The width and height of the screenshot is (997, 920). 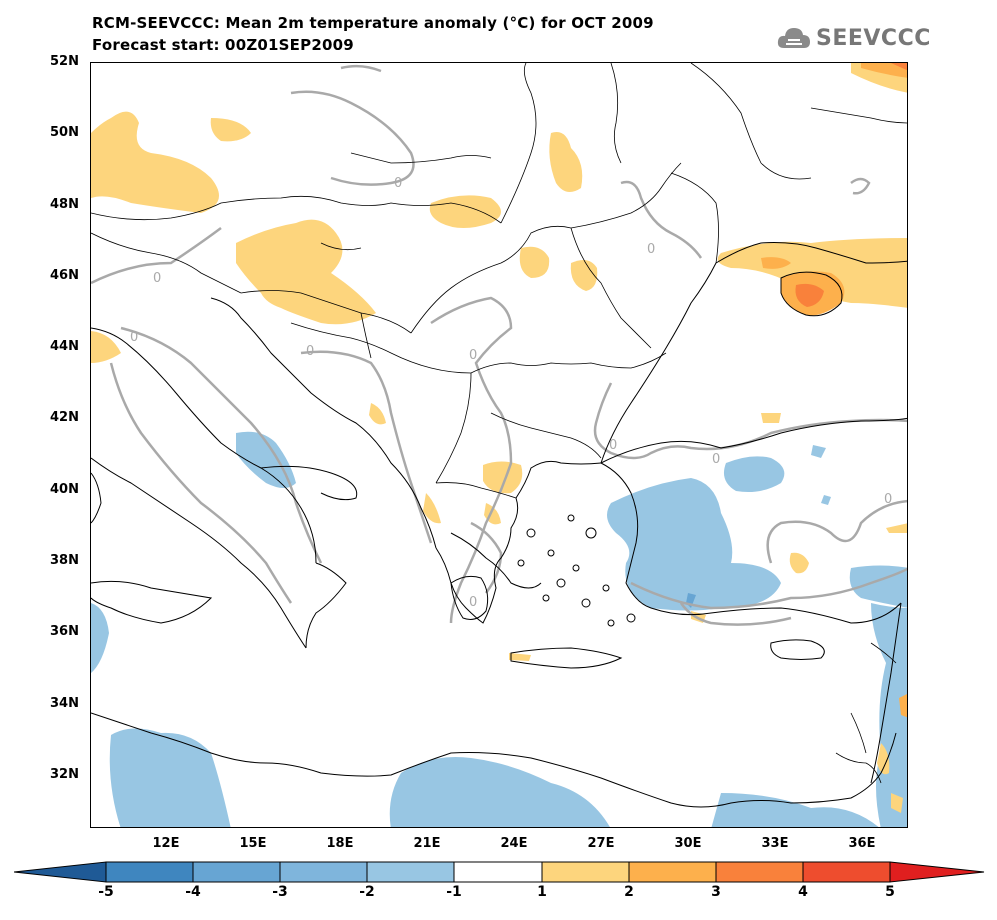 What do you see at coordinates (64, 703) in the screenshot?
I see `lat-label-34n: 34N` at bounding box center [64, 703].